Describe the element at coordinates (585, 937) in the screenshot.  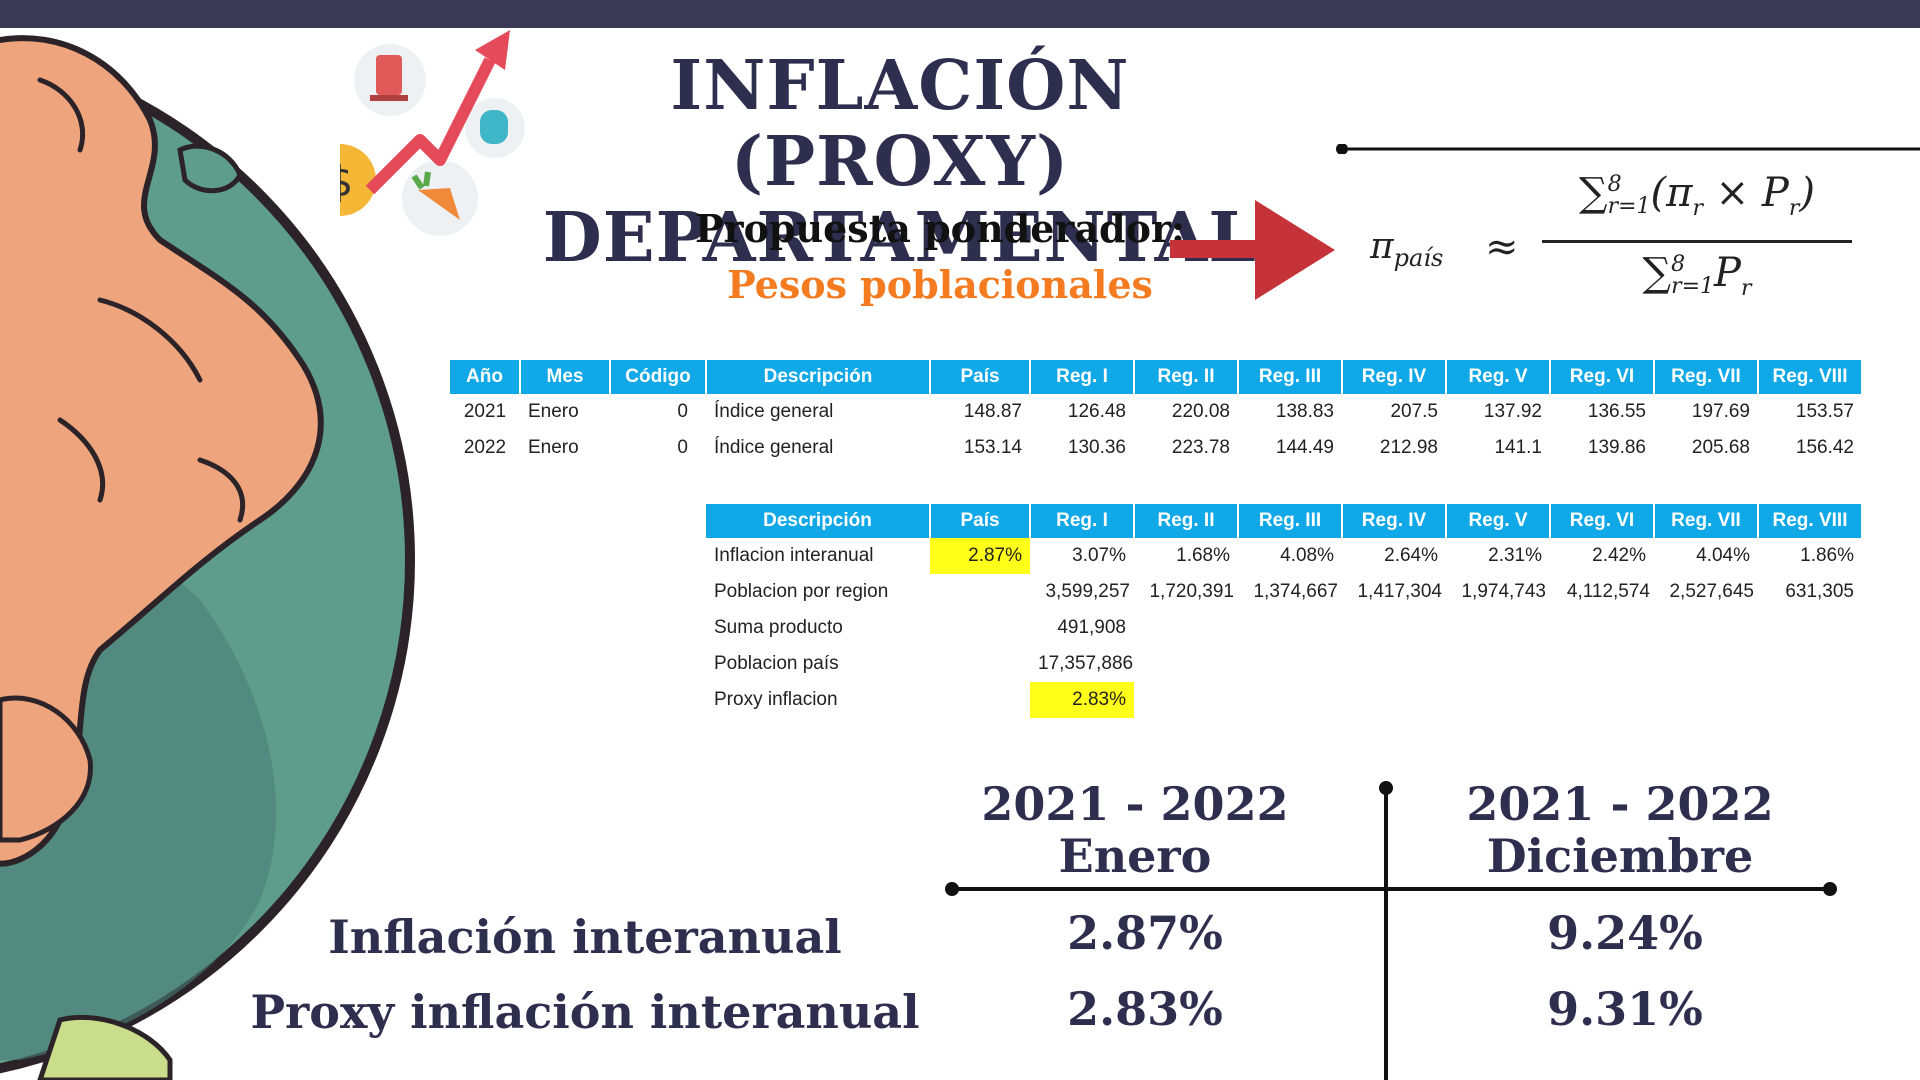
I see `row-label-inflacion: Inflación interanual` at that location.